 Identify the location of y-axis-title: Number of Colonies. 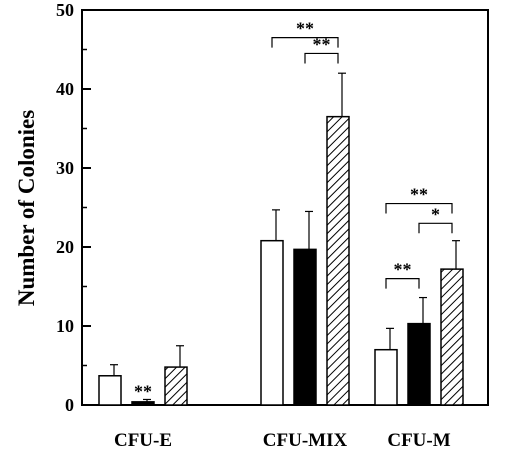
(26, 208).